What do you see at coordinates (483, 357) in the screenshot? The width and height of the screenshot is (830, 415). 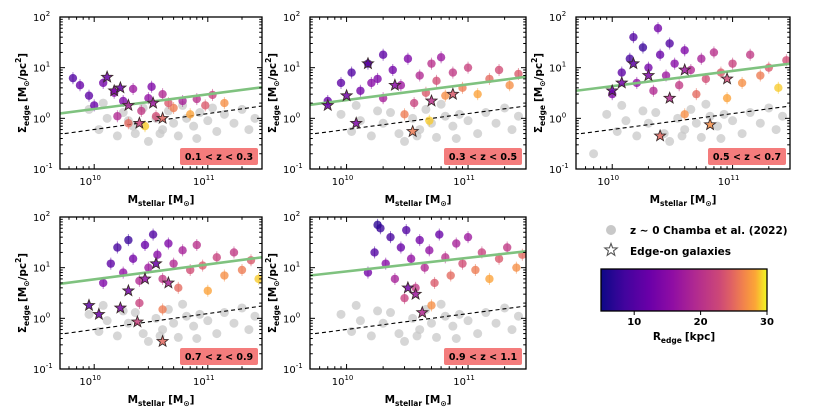 I see `redshift-label: 0.9 < z < 1.1` at bounding box center [483, 357].